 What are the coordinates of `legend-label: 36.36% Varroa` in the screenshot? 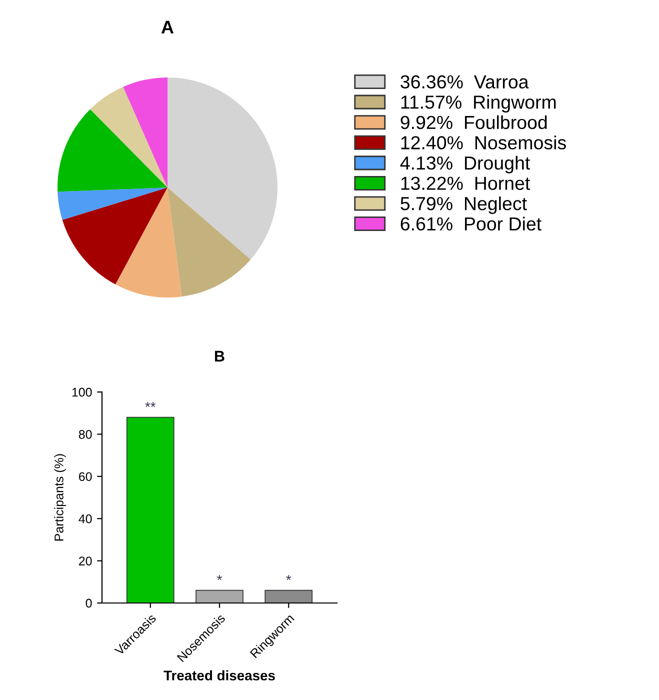 It's located at (464, 82).